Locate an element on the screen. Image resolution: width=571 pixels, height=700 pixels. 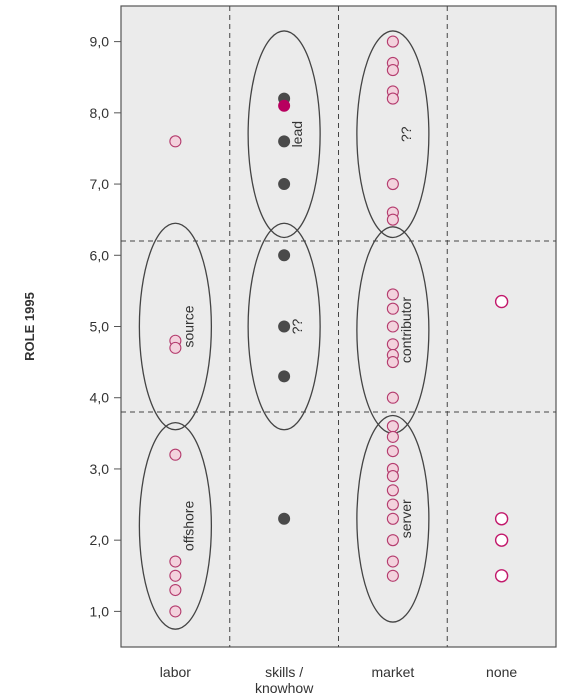
y-tick-label: 7,0 is located at coordinates (100, 184).